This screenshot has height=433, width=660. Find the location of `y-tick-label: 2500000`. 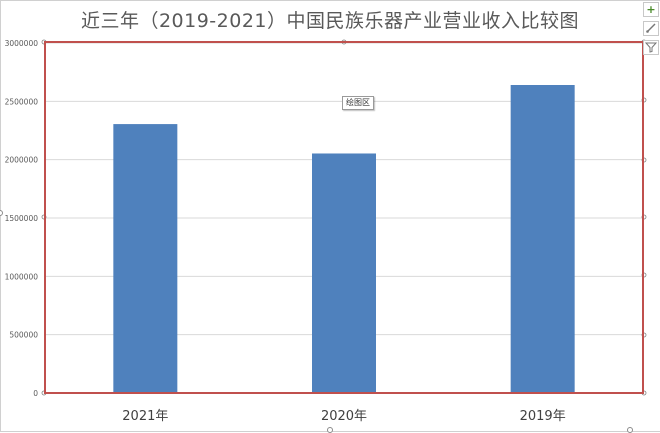

y-tick-label: 2500000 is located at coordinates (22, 101).